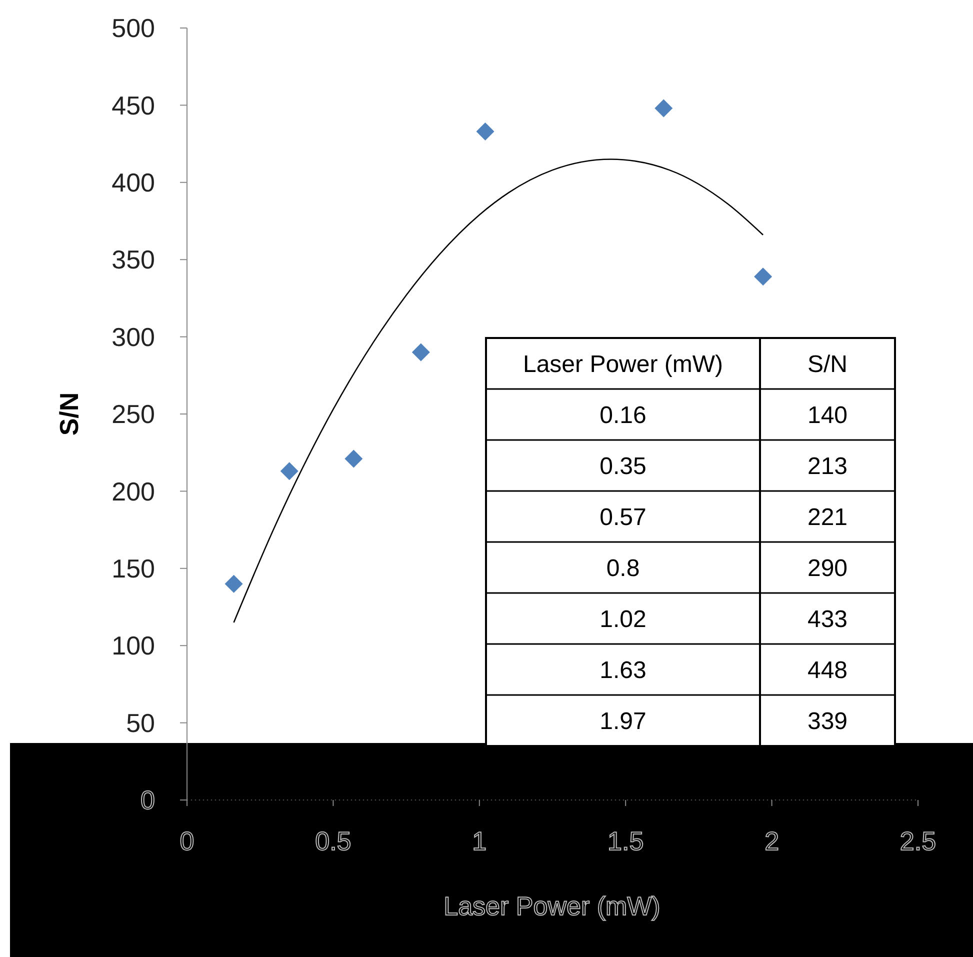  Describe the element at coordinates (133, 183) in the screenshot. I see `y-tick-label: 400` at that location.